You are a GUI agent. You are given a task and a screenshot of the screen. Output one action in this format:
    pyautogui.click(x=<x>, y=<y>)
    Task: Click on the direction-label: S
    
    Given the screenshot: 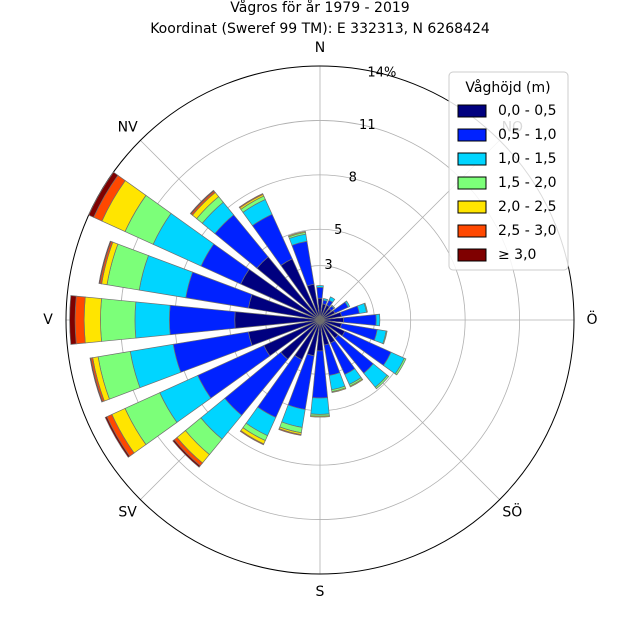 What is the action you would take?
    pyautogui.click(x=320, y=592)
    